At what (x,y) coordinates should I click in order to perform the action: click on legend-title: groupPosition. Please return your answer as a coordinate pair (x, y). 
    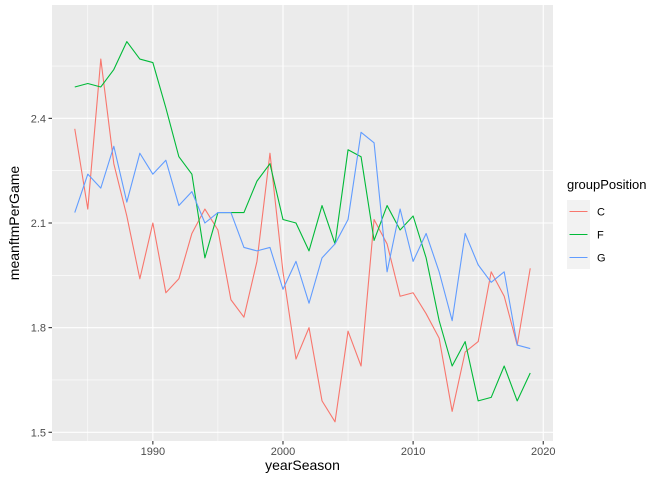
    Looking at the image, I should click on (607, 184).